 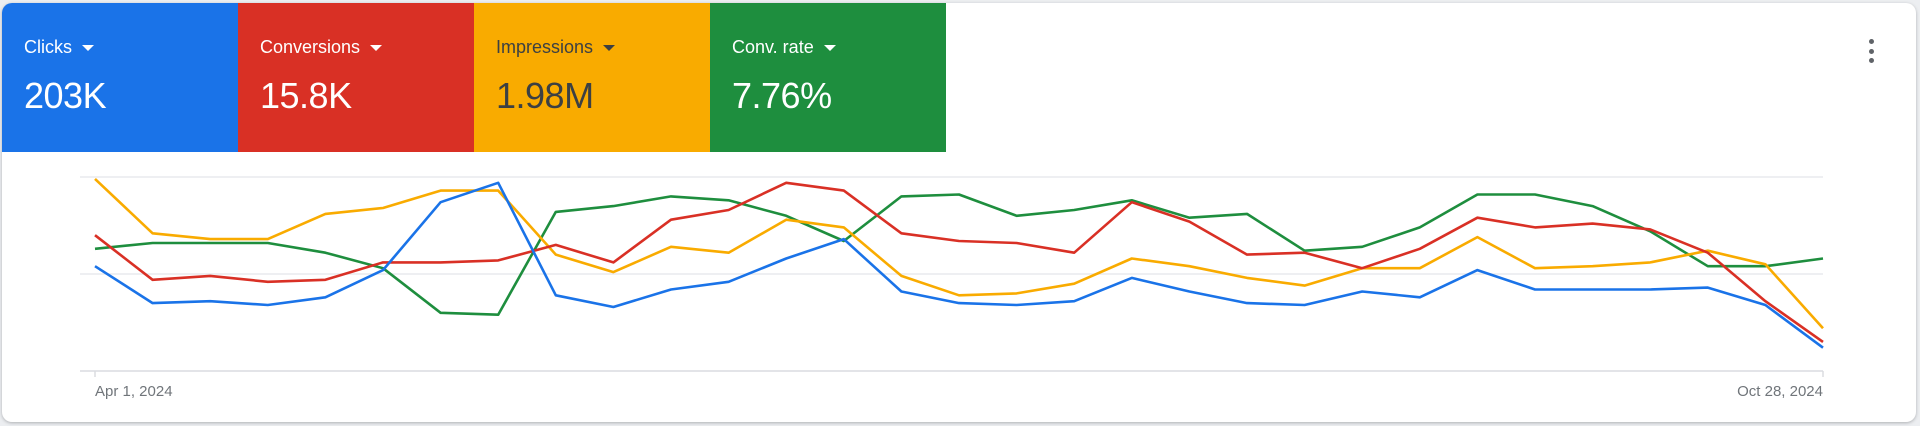 What do you see at coordinates (131, 47) in the screenshot?
I see `metric-selector: Clicks` at bounding box center [131, 47].